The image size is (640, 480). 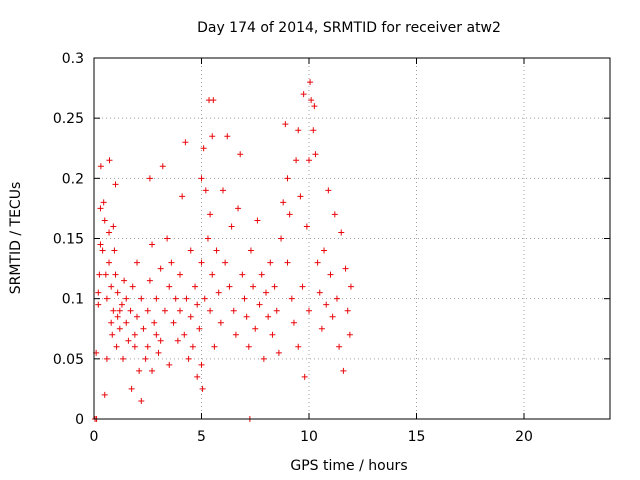 What do you see at coordinates (68, 240) in the screenshot?
I see `y-tick-label: 0.15` at bounding box center [68, 240].